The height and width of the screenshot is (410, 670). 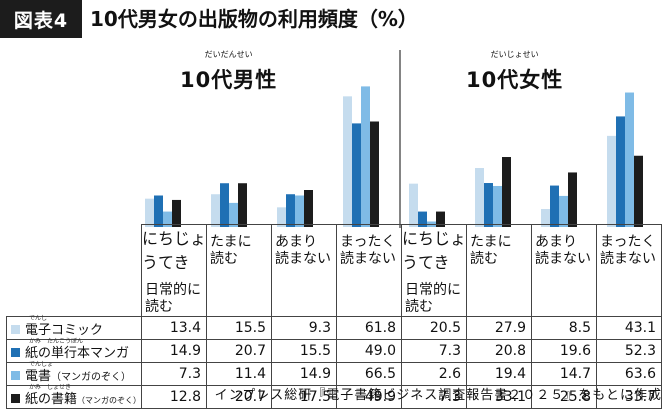 What do you see at coordinates (304, 328) in the screenshot?
I see `data-cell: 9.3` at bounding box center [304, 328].